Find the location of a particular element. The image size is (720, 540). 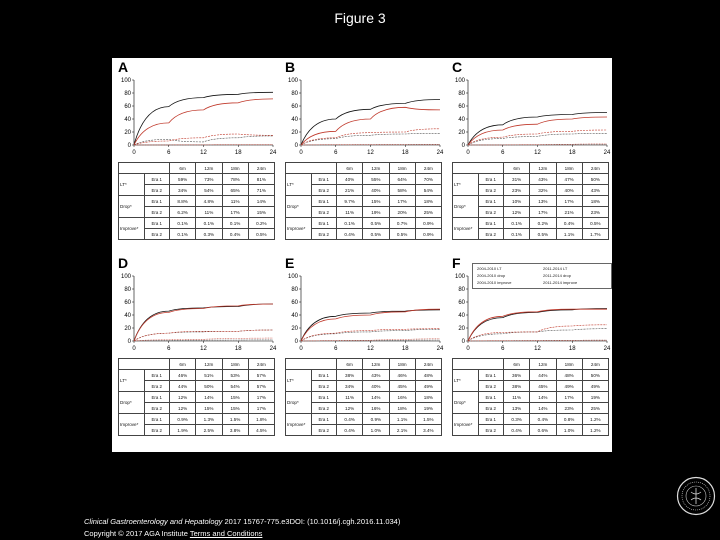

column-header: 24m is located at coordinates (595, 364).